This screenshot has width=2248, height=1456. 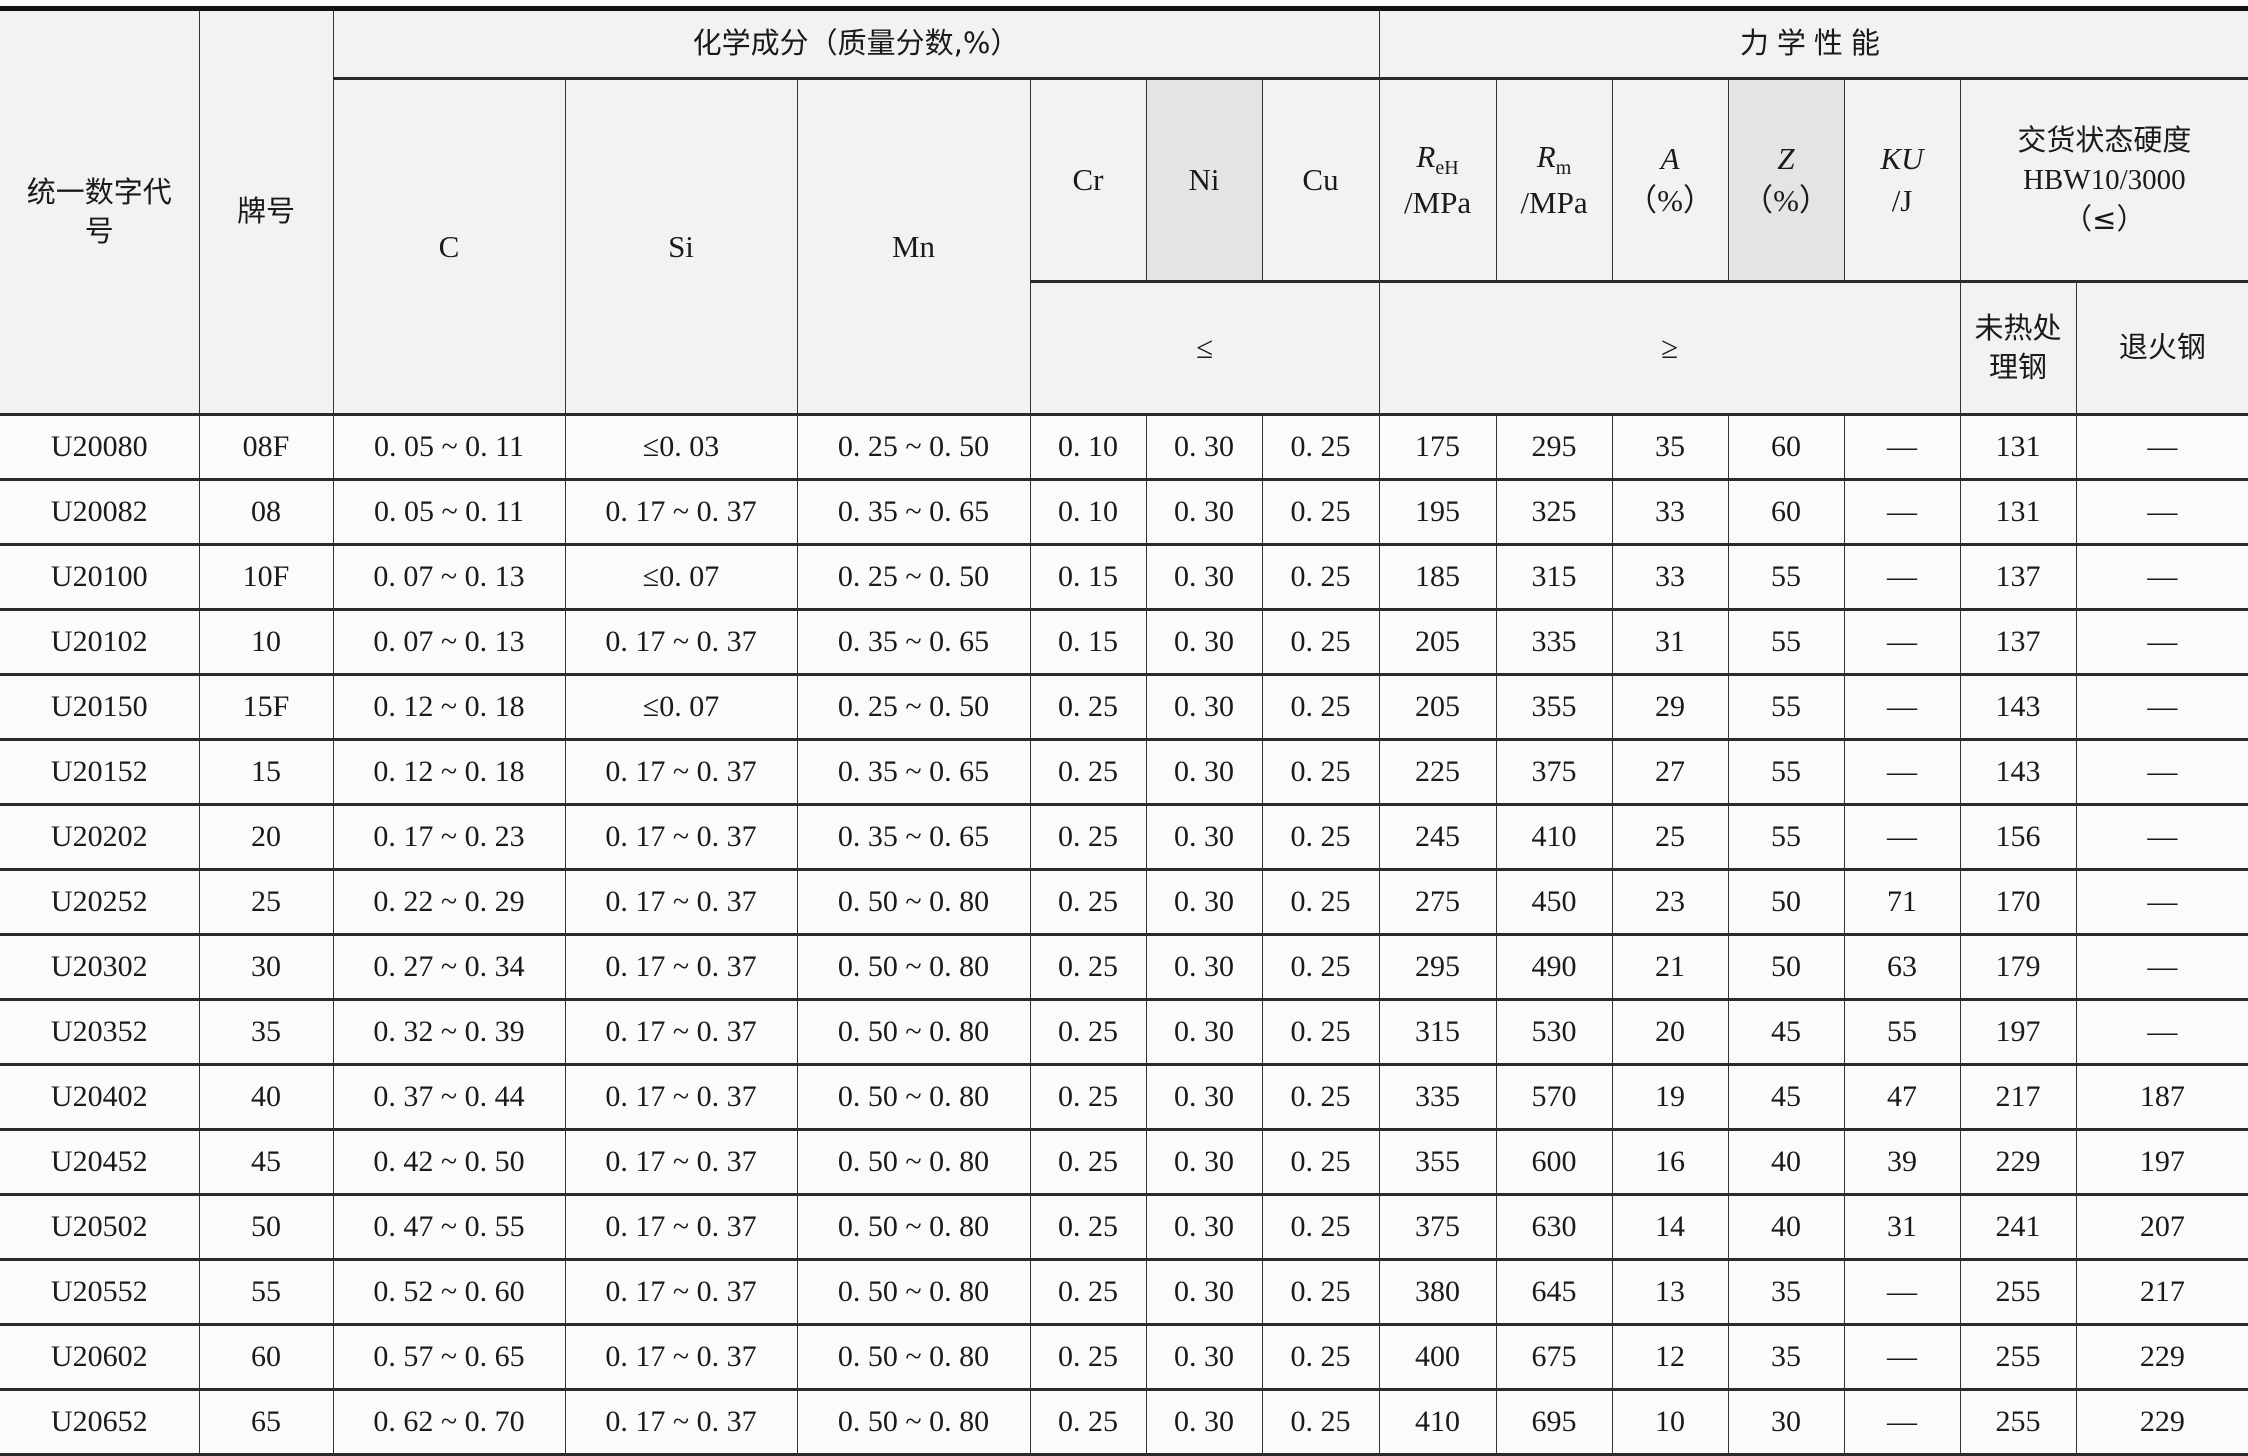 What do you see at coordinates (1670, 772) in the screenshot?
I see `cell-a: 27` at bounding box center [1670, 772].